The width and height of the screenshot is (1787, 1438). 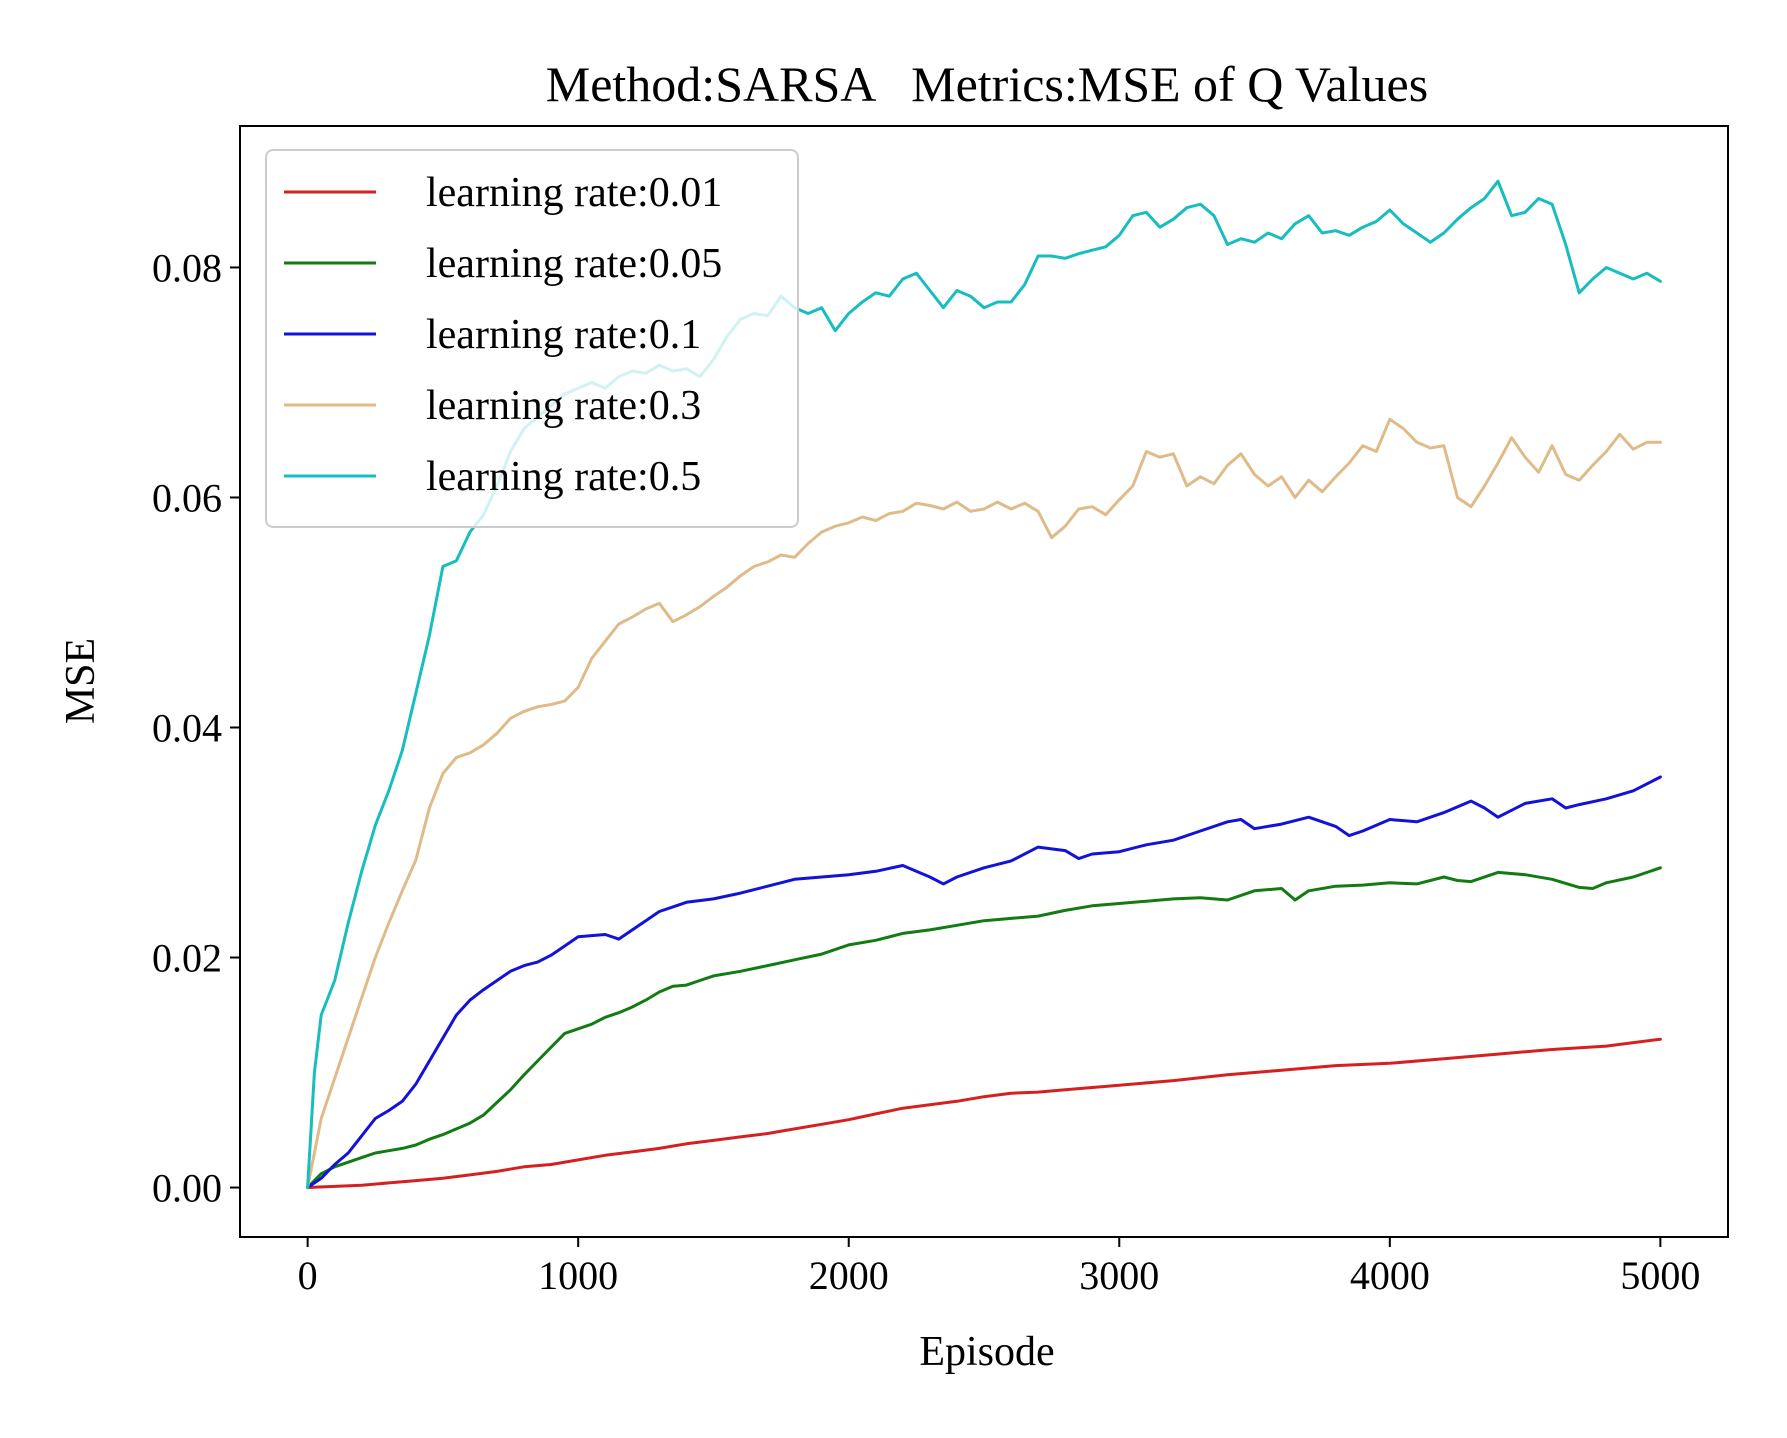 I want to click on y-axis: 0.00 0.02 0.04 0.06 0.08, so click(x=196, y=728).